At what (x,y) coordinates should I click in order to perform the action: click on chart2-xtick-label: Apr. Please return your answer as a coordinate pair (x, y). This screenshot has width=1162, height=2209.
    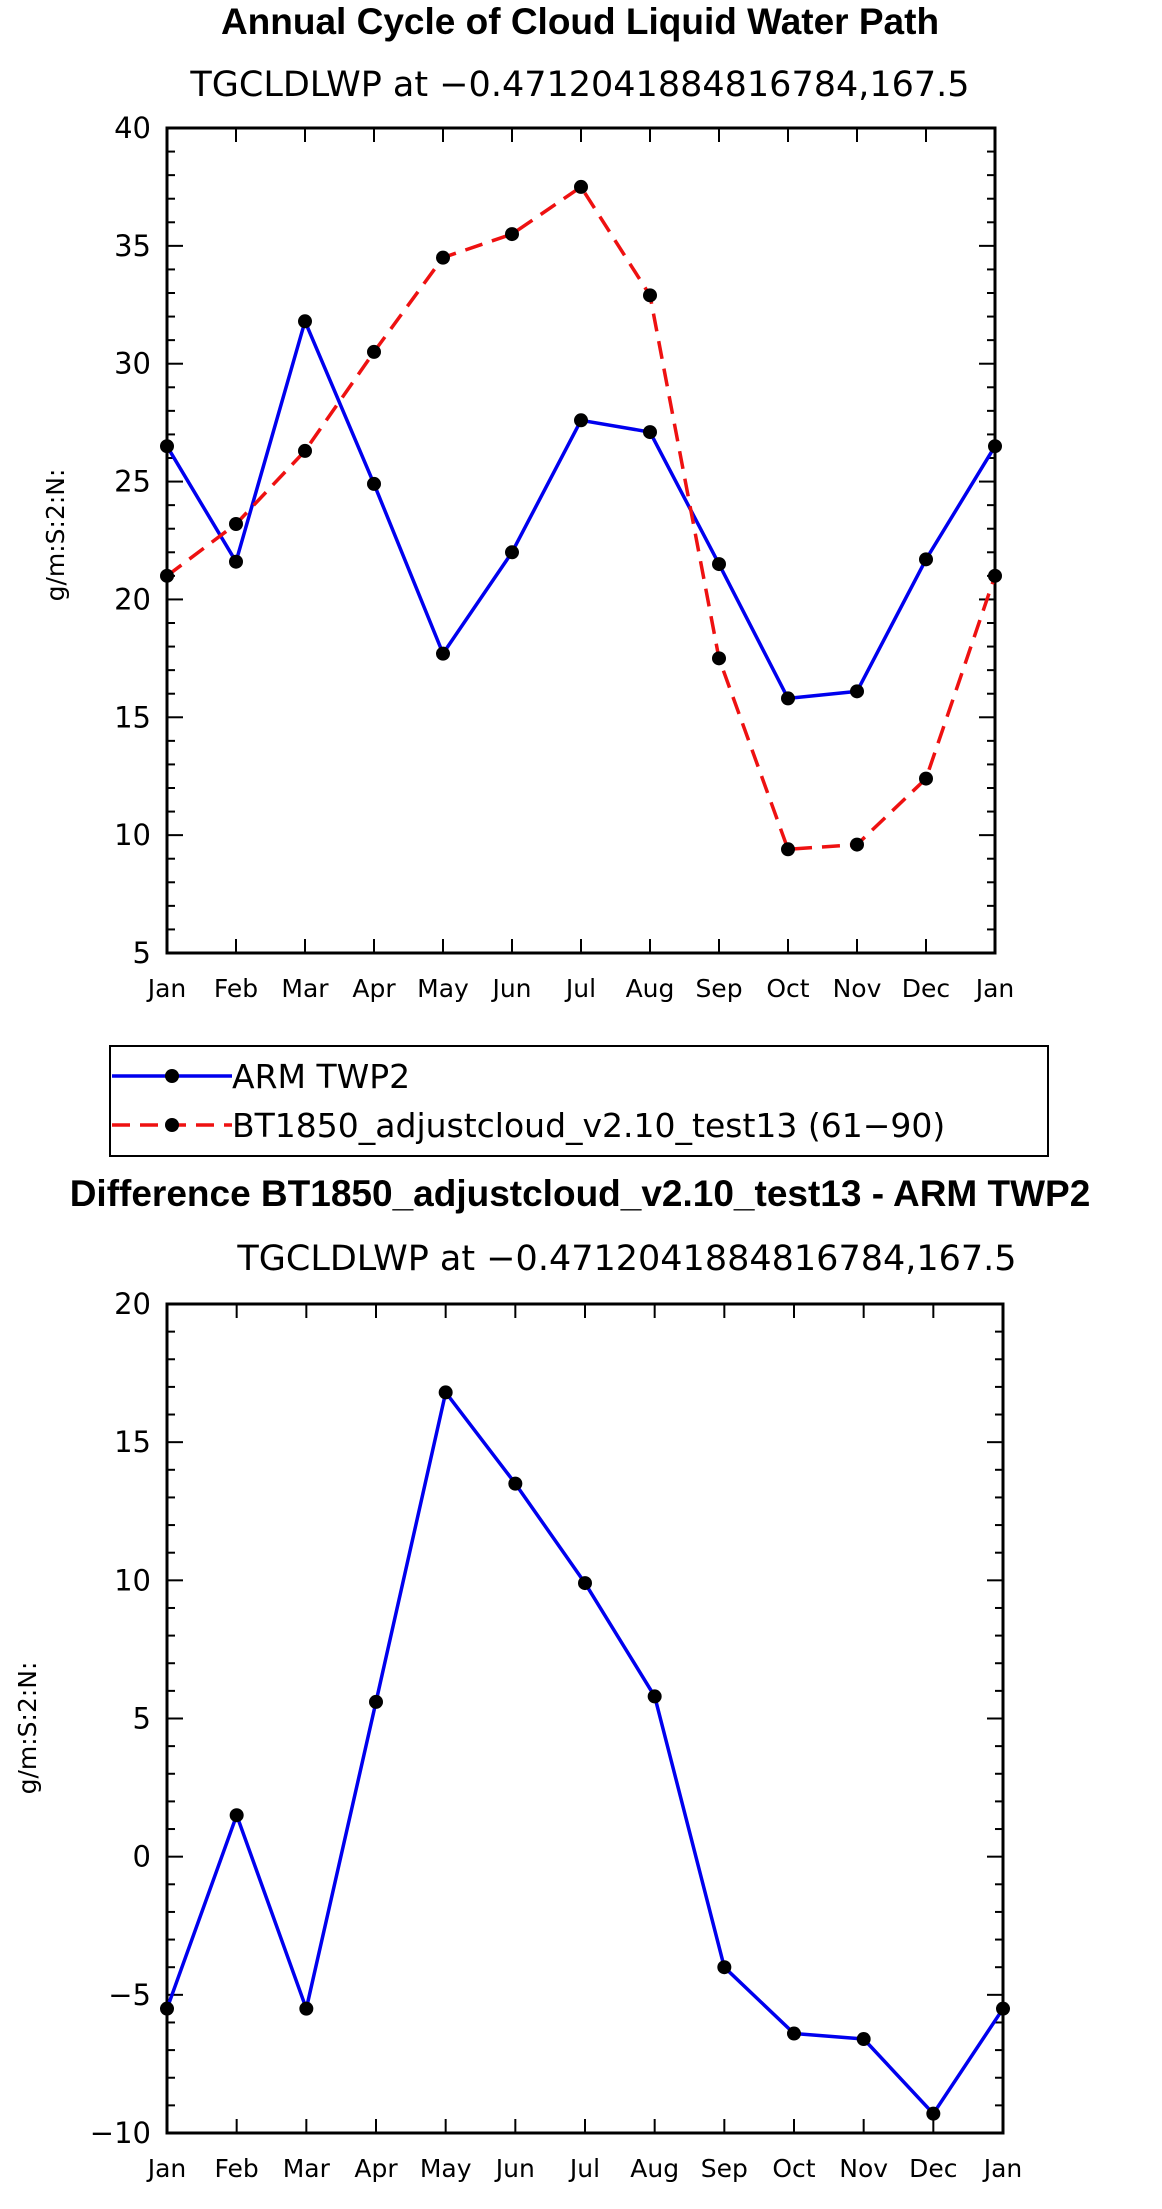
    Looking at the image, I should click on (376, 2168).